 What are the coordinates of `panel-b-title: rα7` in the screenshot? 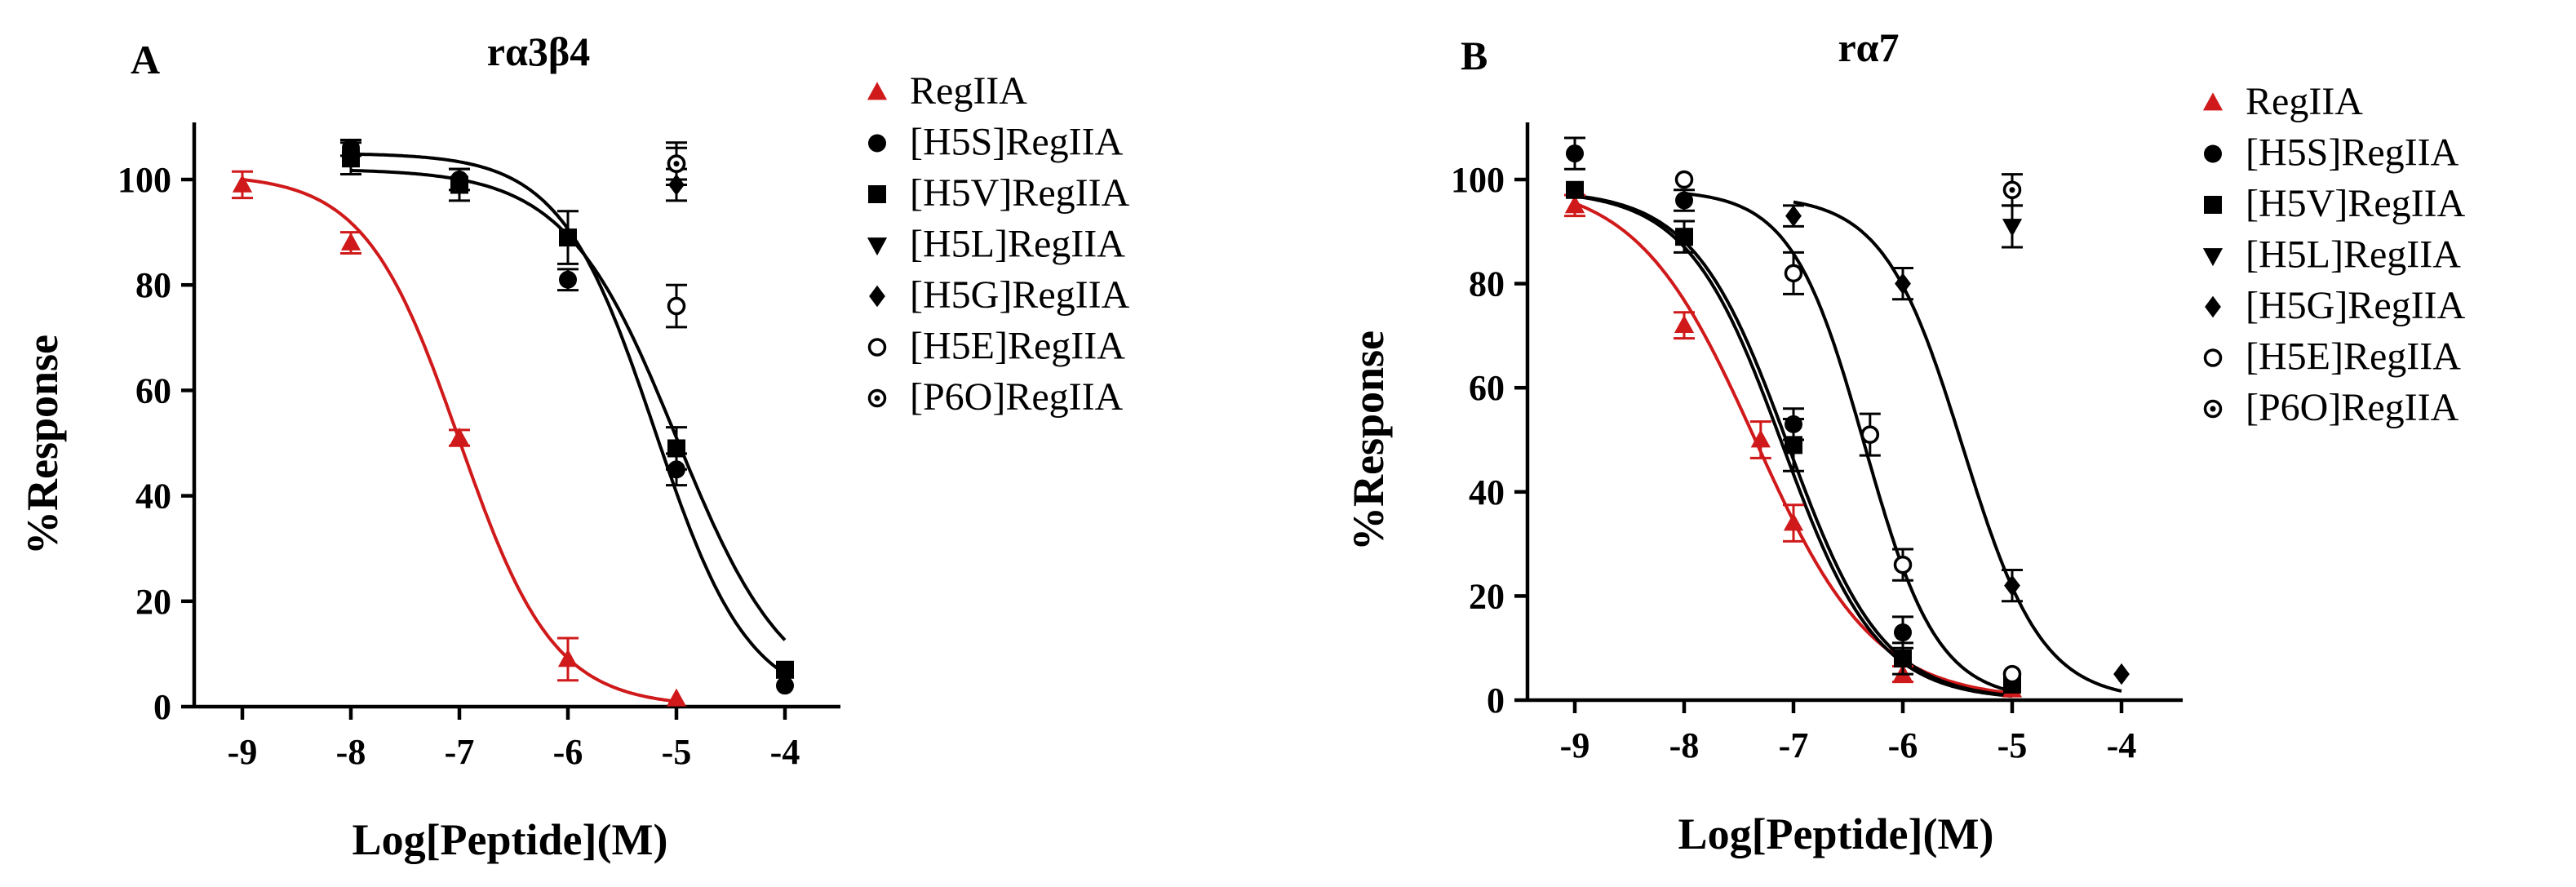 It's located at (1868, 47).